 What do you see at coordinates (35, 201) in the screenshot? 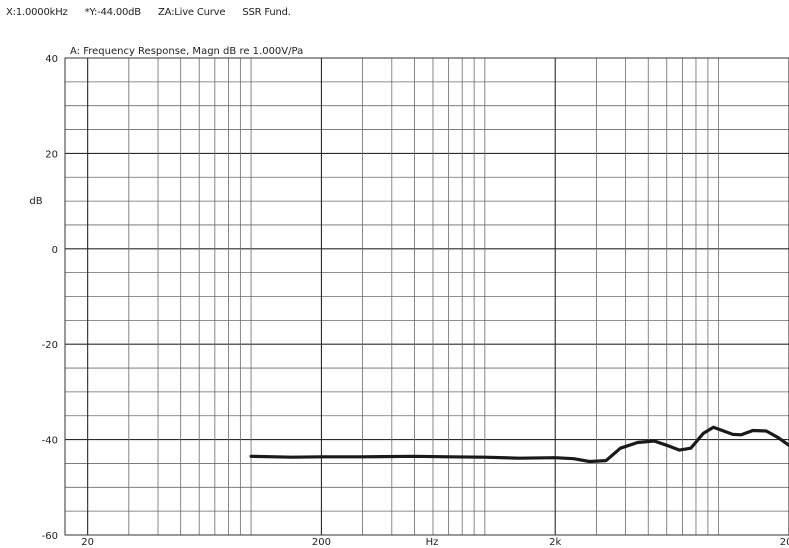
I see `y-axis-label: dB` at bounding box center [35, 201].